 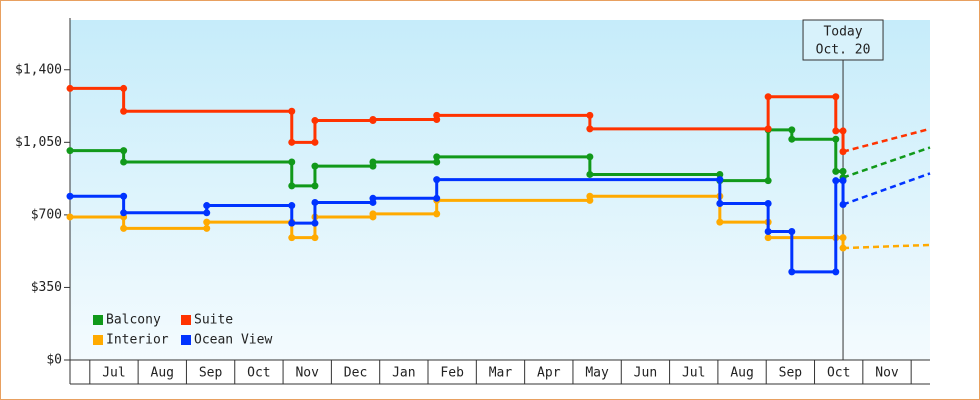 I want to click on x-tick-label: Jan, so click(x=403, y=373).